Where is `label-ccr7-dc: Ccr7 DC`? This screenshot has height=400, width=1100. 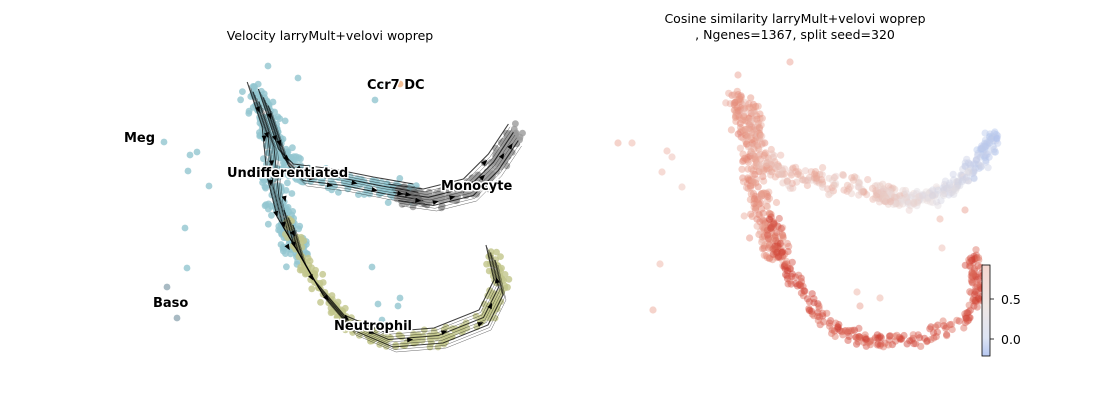 label-ccr7-dc: Ccr7 DC is located at coordinates (396, 85).